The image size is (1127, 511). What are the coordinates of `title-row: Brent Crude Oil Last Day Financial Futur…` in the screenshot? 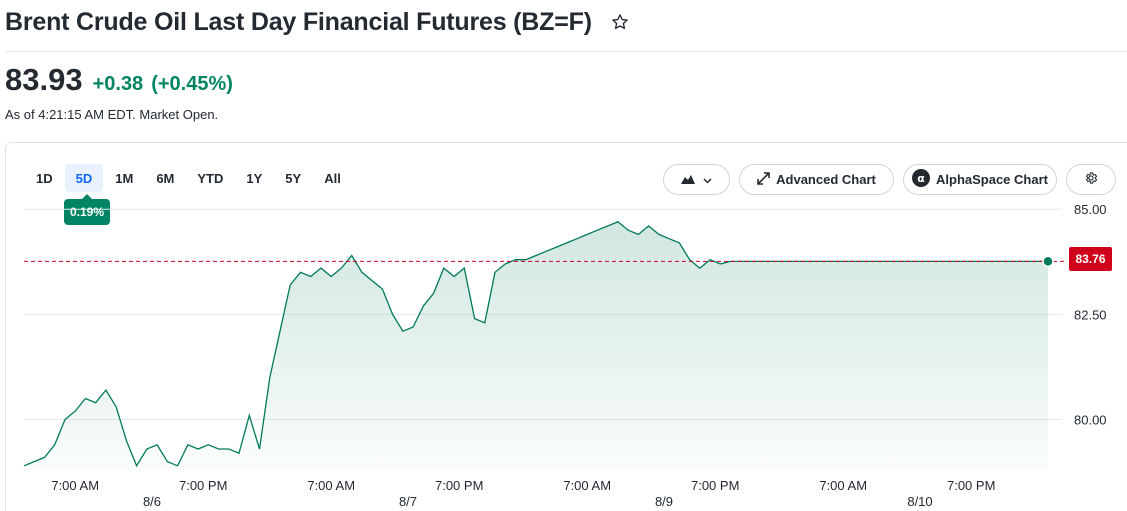 It's located at (317, 22).